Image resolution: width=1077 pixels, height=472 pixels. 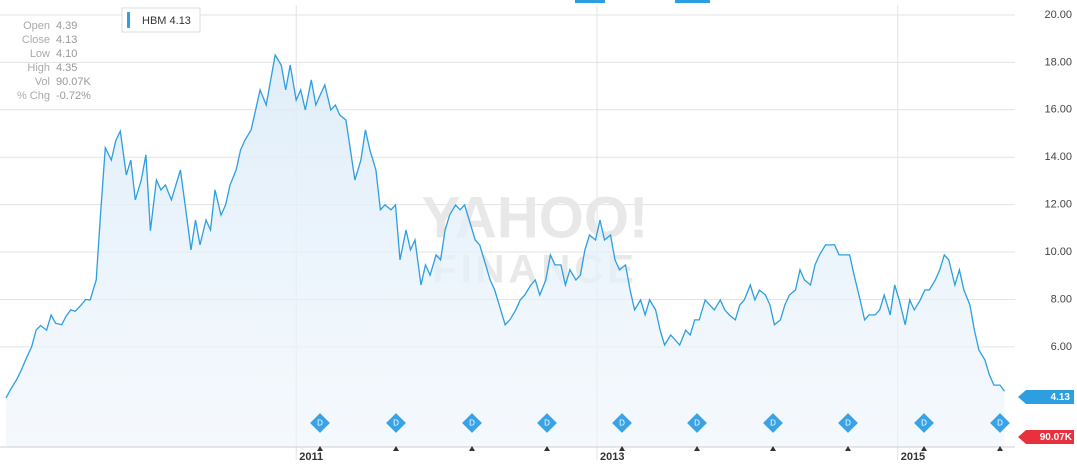 I want to click on legend: HBM 4.13, so click(x=161, y=20).